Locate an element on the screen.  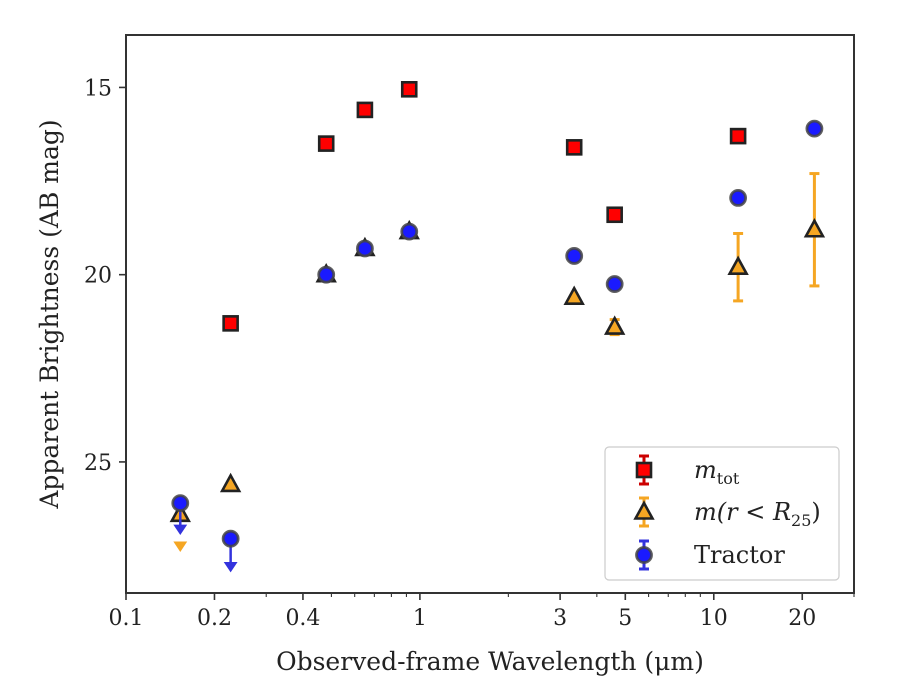
legend-label: Tractor is located at coordinates (739, 555).